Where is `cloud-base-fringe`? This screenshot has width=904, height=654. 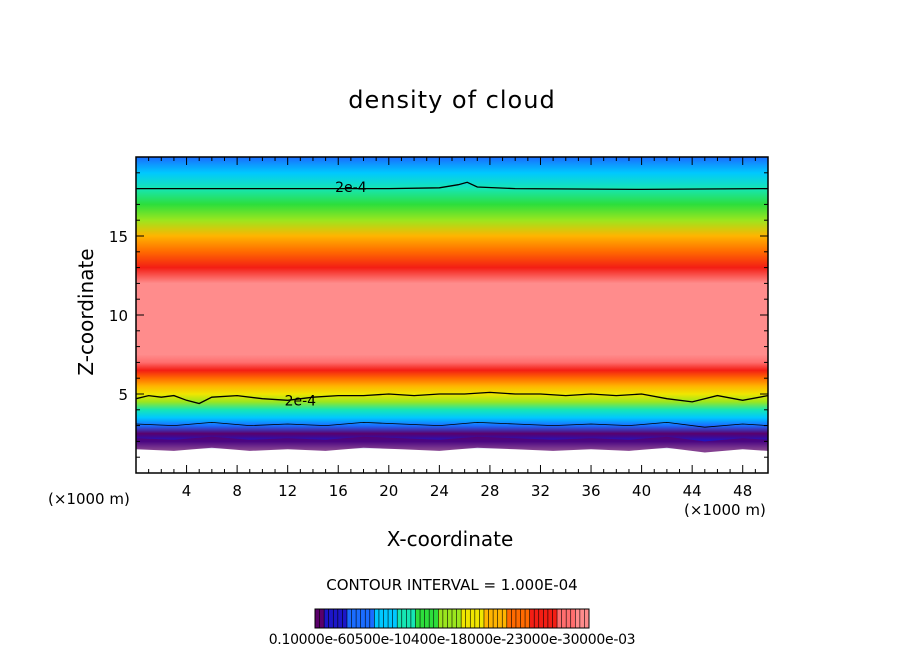
cloud-base-fringe is located at coordinates (452, 444).